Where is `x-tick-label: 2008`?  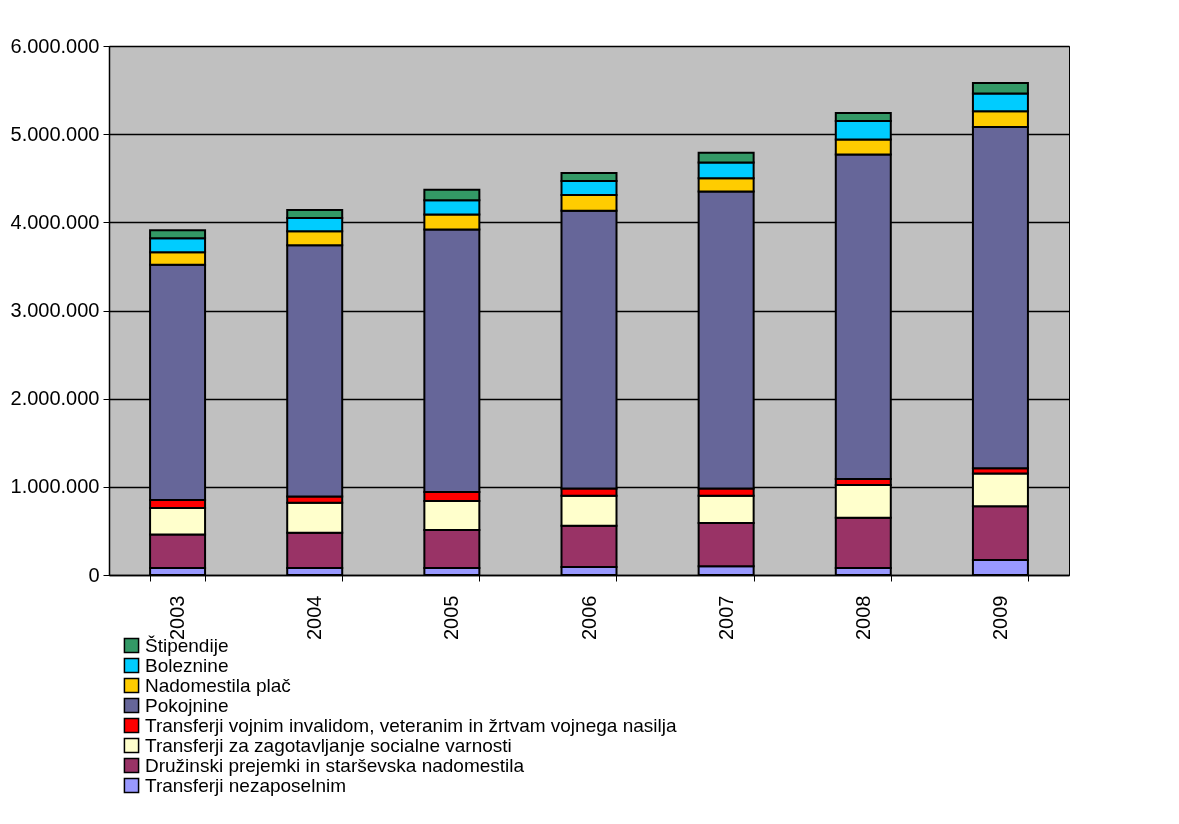 x-tick-label: 2008 is located at coordinates (862, 617).